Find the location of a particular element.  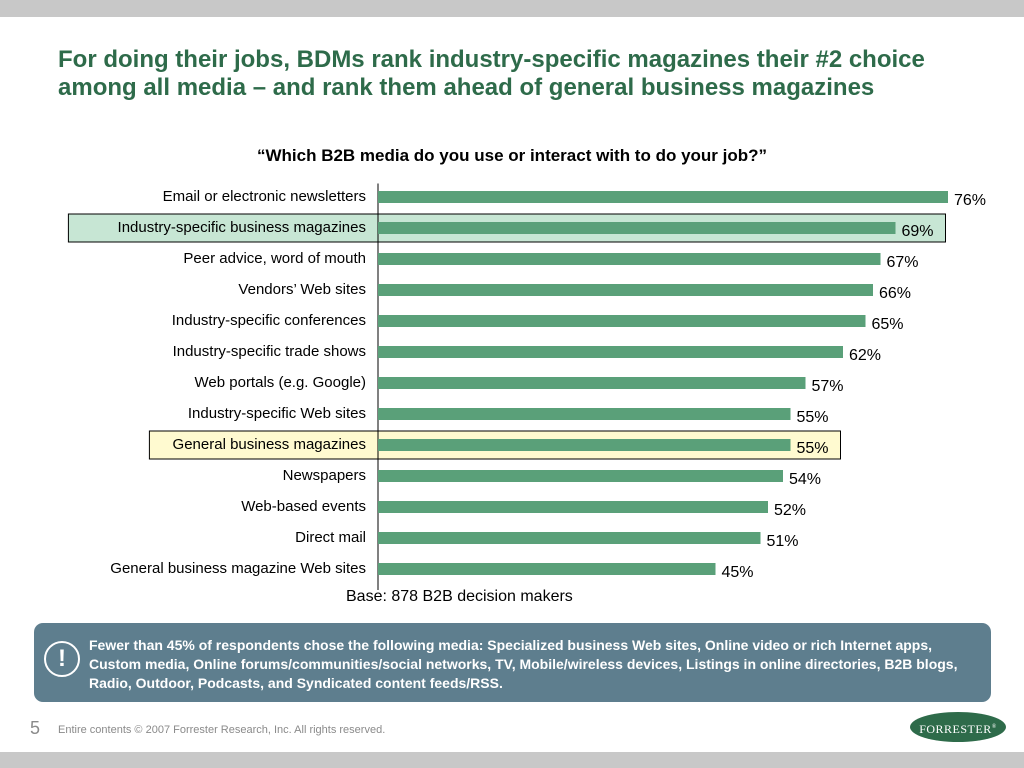

category-label: Industry-specific Web sites is located at coordinates (277, 413).